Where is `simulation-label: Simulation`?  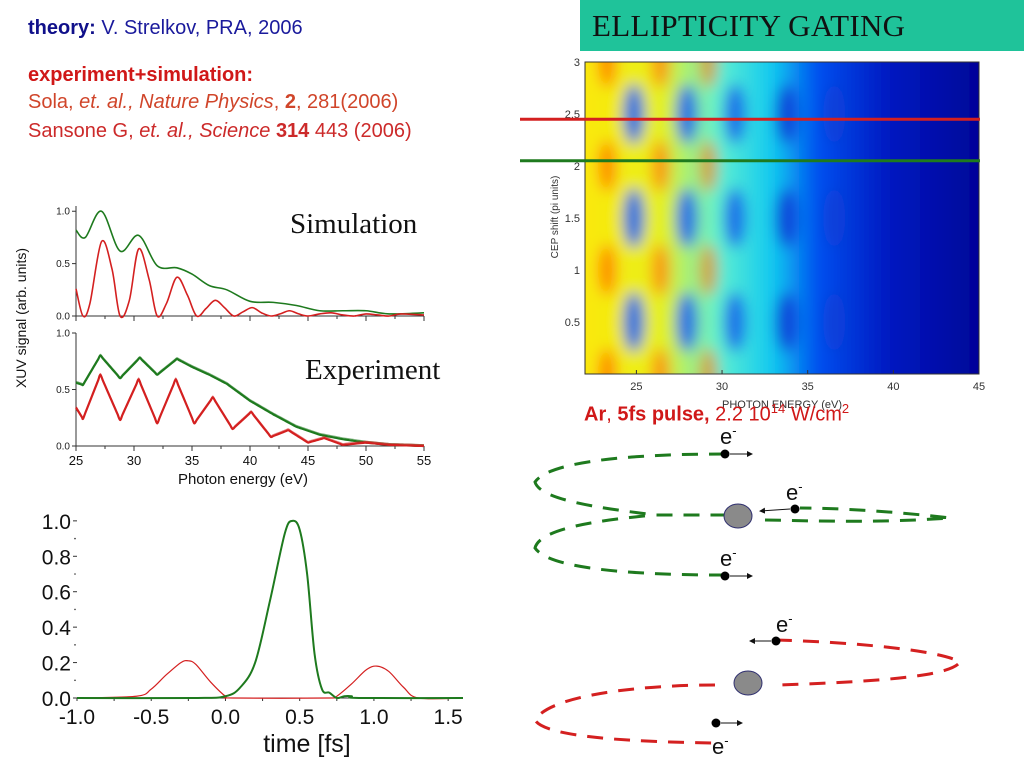 simulation-label: Simulation is located at coordinates (354, 224).